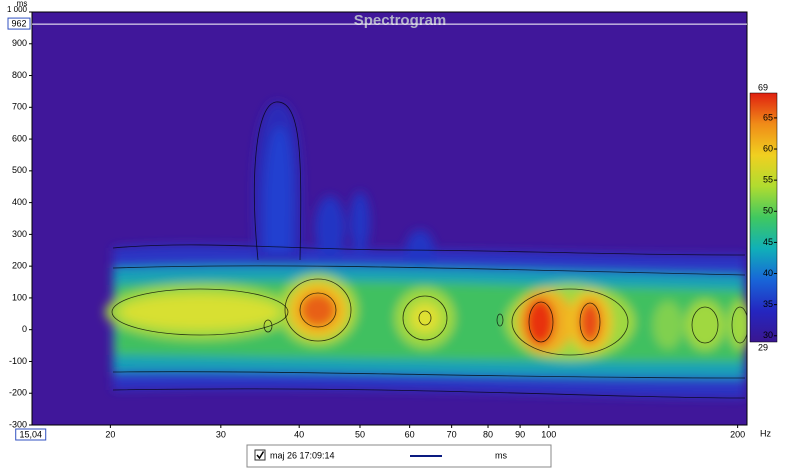  I want to click on y-tick-label: 1 000, so click(17, 9).